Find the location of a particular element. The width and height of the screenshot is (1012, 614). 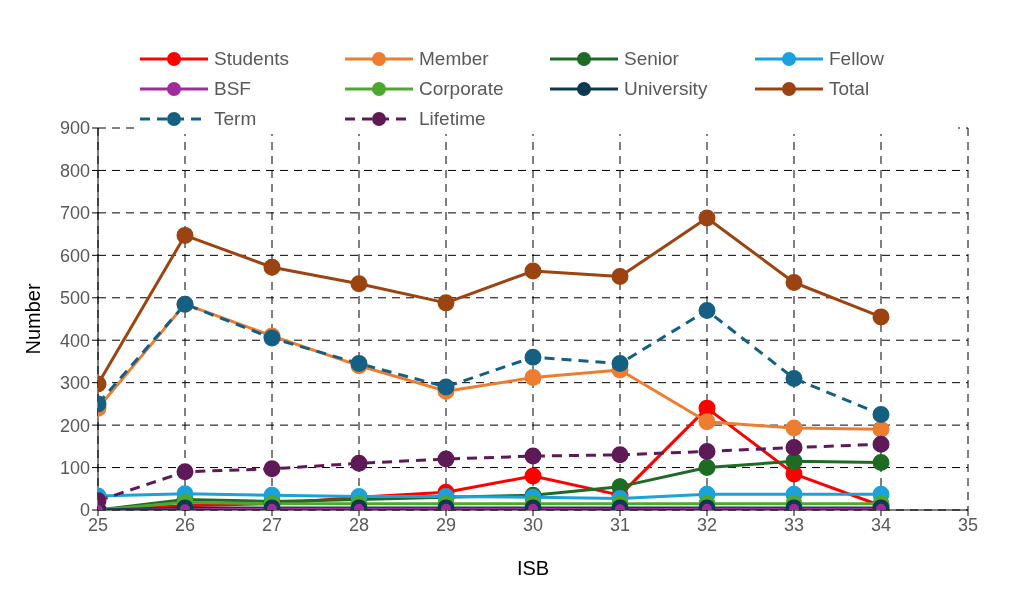

x-tick-label: 26 is located at coordinates (185, 524).